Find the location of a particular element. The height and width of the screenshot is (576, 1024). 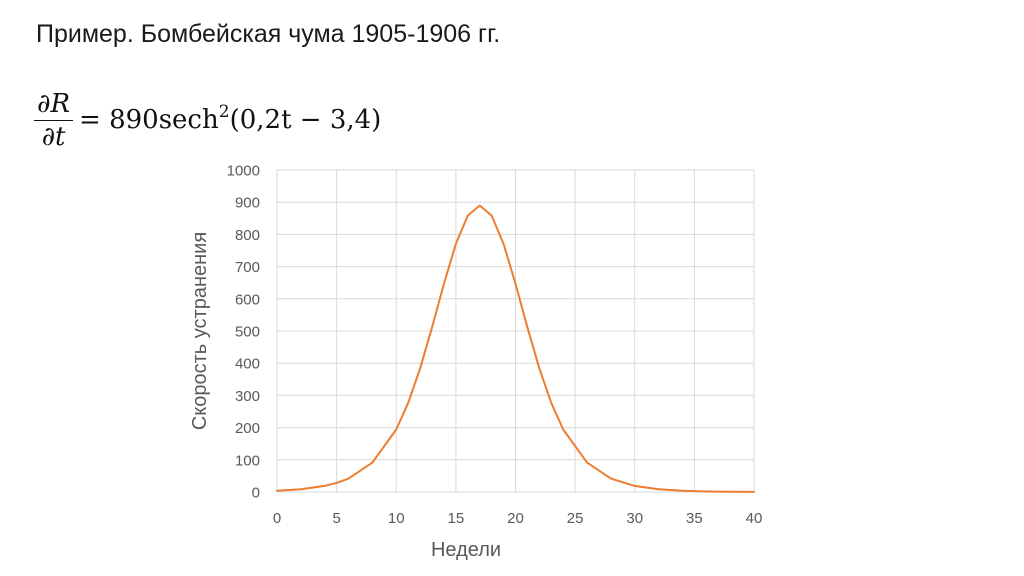

x-tick-label: 20 is located at coordinates (515, 518).